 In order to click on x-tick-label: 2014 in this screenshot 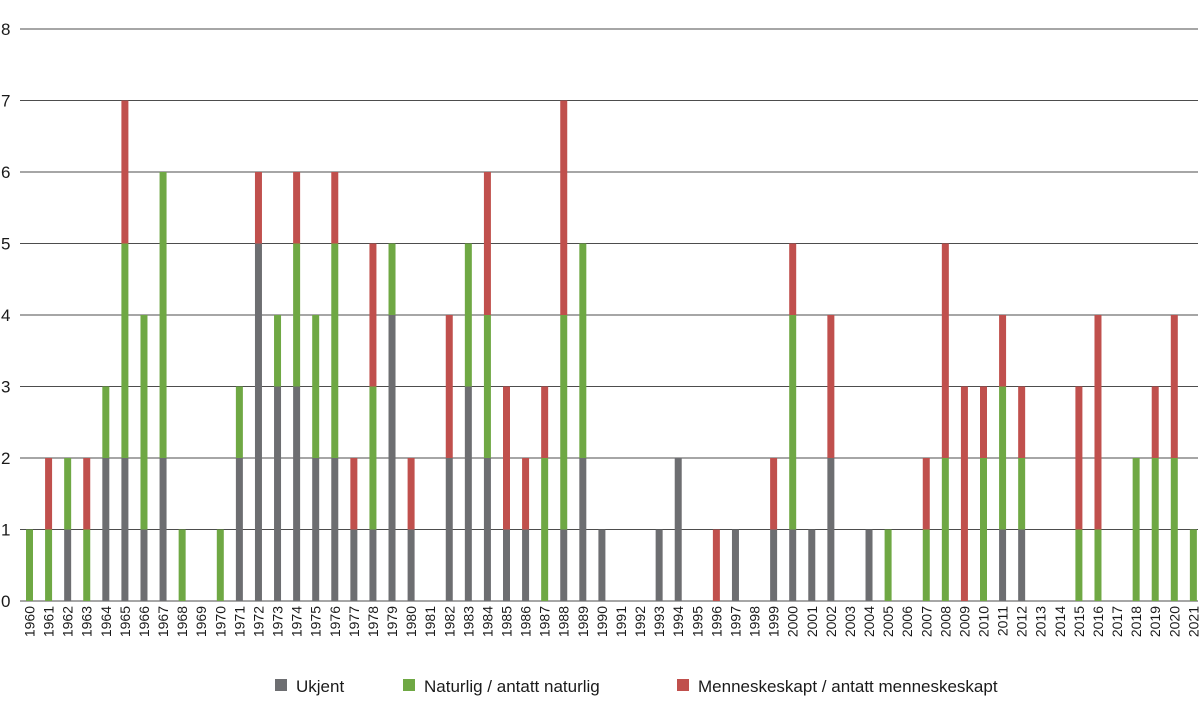, I will do `click(1060, 621)`.